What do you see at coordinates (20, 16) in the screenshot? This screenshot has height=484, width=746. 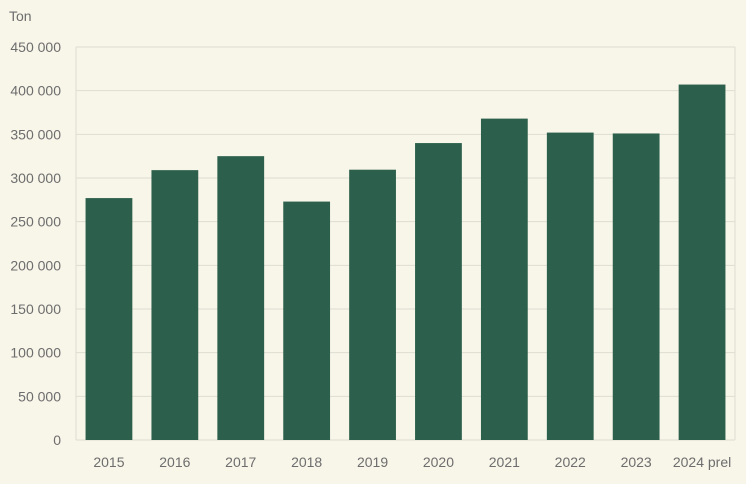 I see `y-axis-unit-label: Ton` at bounding box center [20, 16].